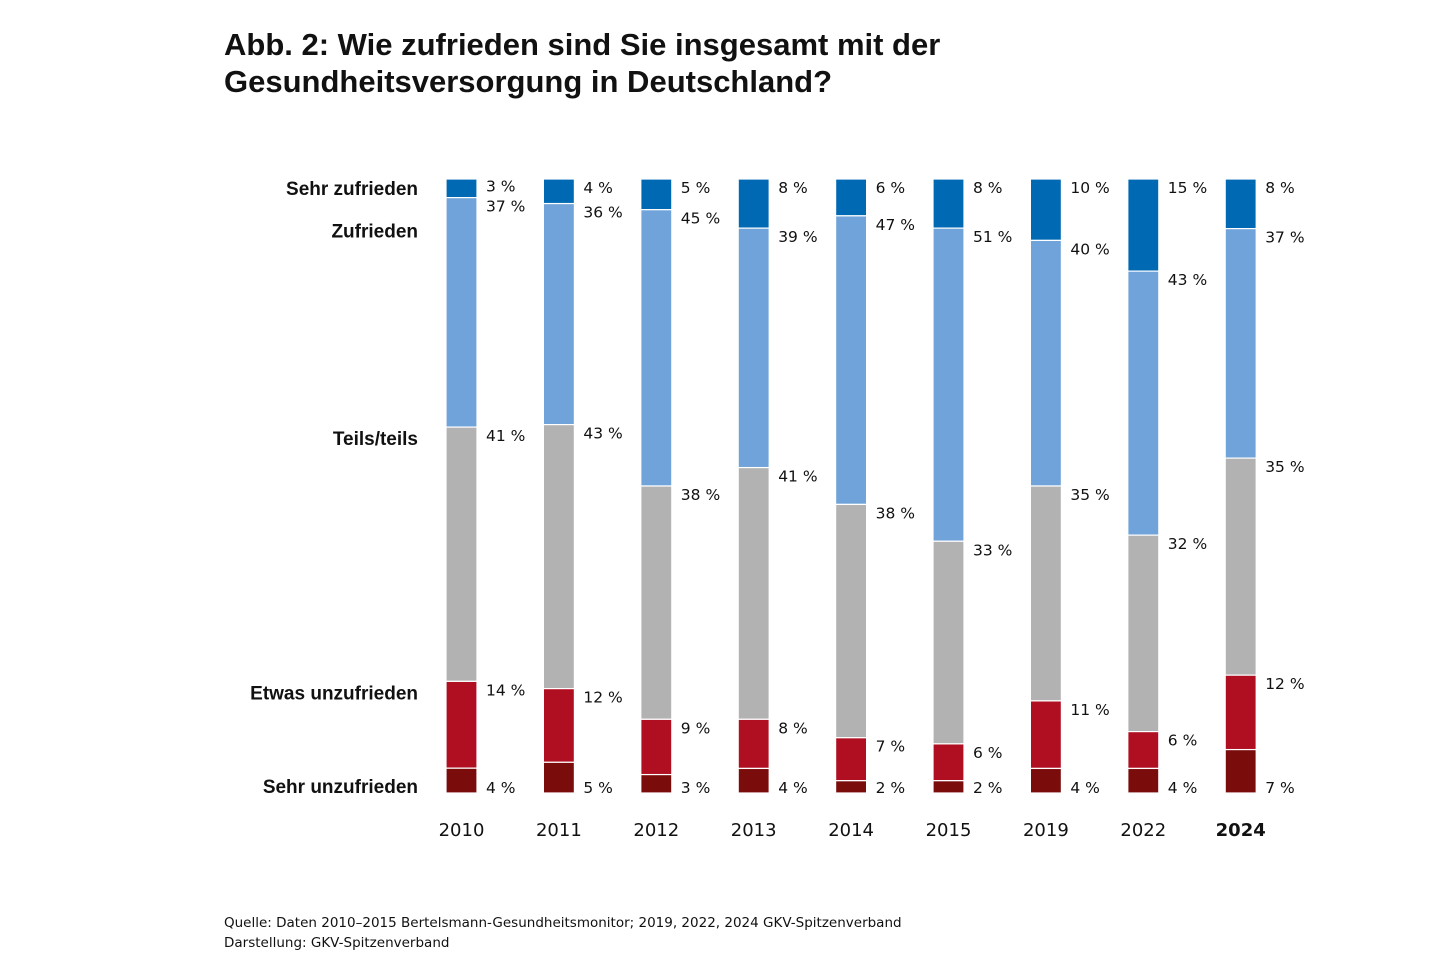  I want to click on category-label-2012: 2012, so click(656, 830).